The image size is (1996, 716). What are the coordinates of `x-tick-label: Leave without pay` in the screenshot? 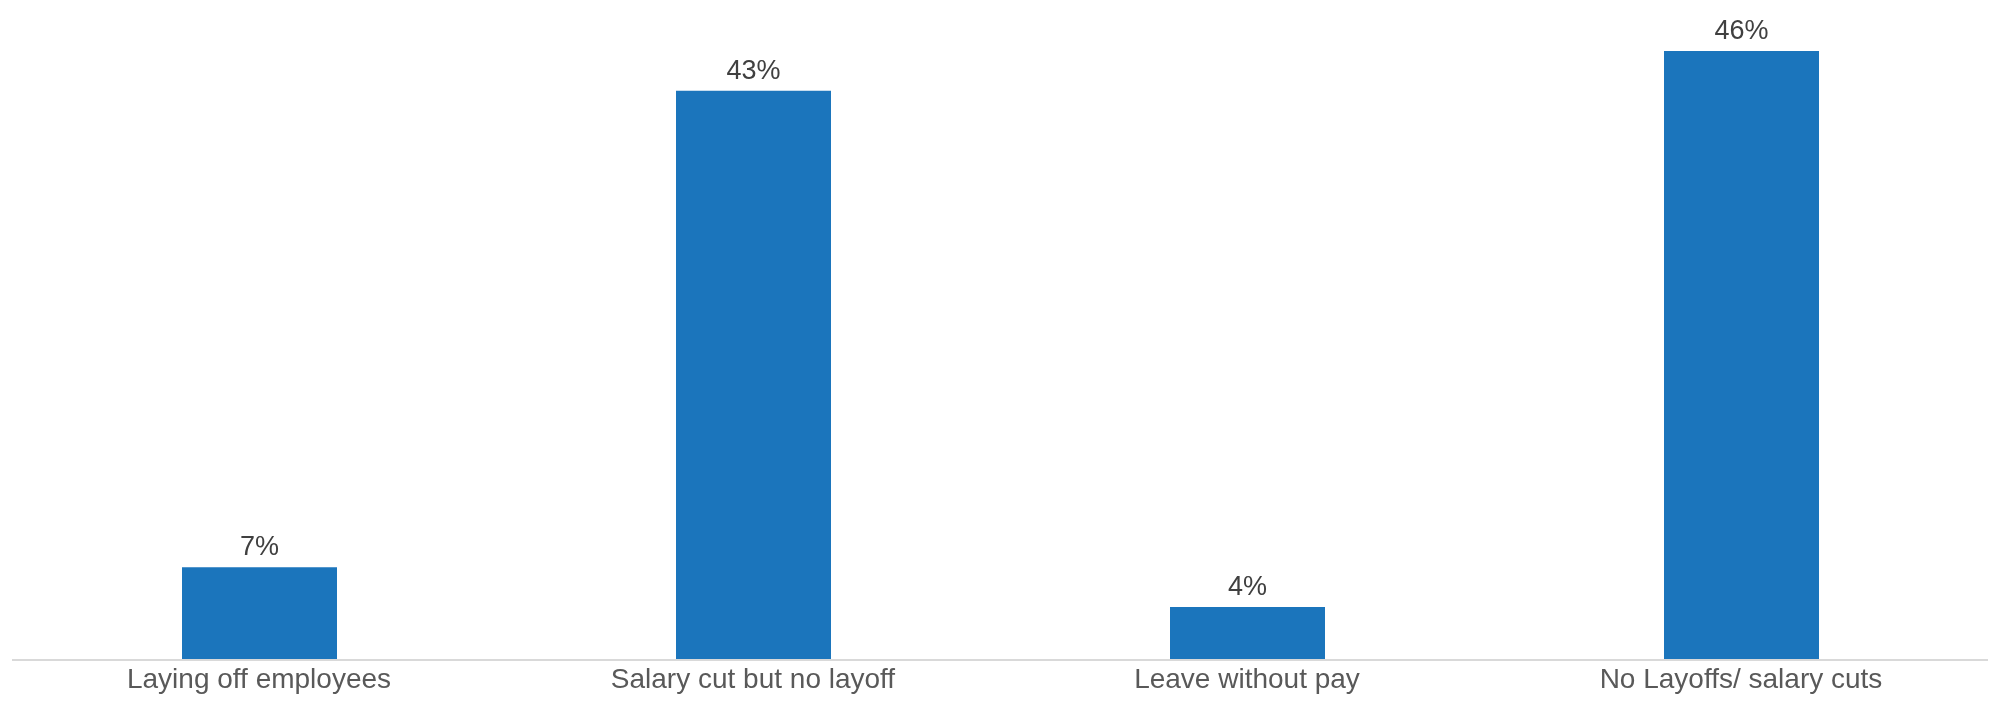 It's located at (1247, 678).